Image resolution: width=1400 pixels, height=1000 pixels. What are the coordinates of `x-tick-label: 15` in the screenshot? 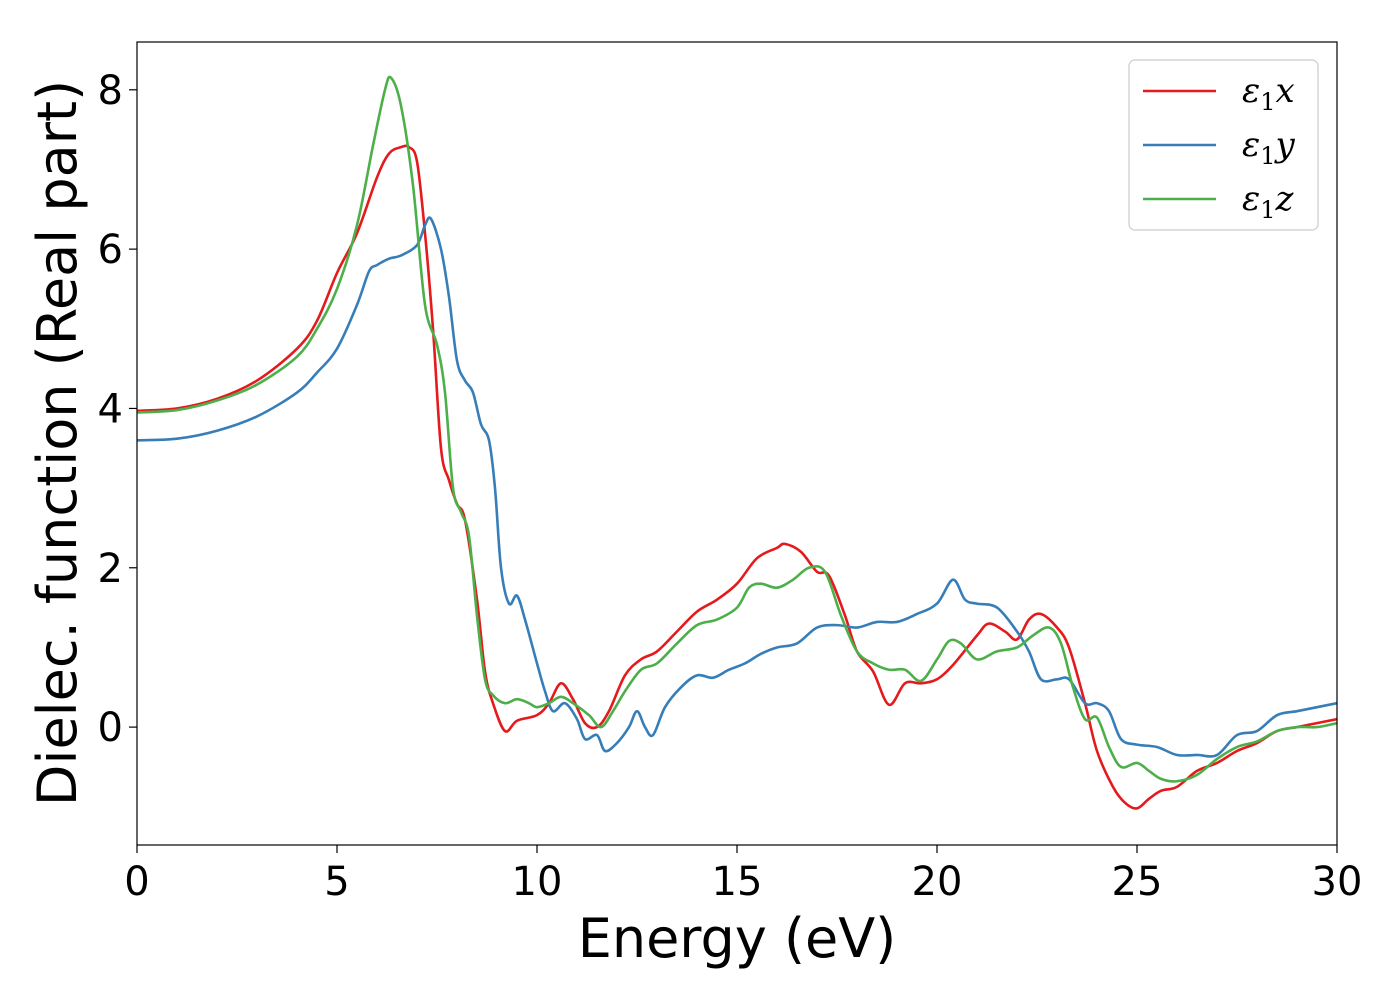 It's located at (737, 882).